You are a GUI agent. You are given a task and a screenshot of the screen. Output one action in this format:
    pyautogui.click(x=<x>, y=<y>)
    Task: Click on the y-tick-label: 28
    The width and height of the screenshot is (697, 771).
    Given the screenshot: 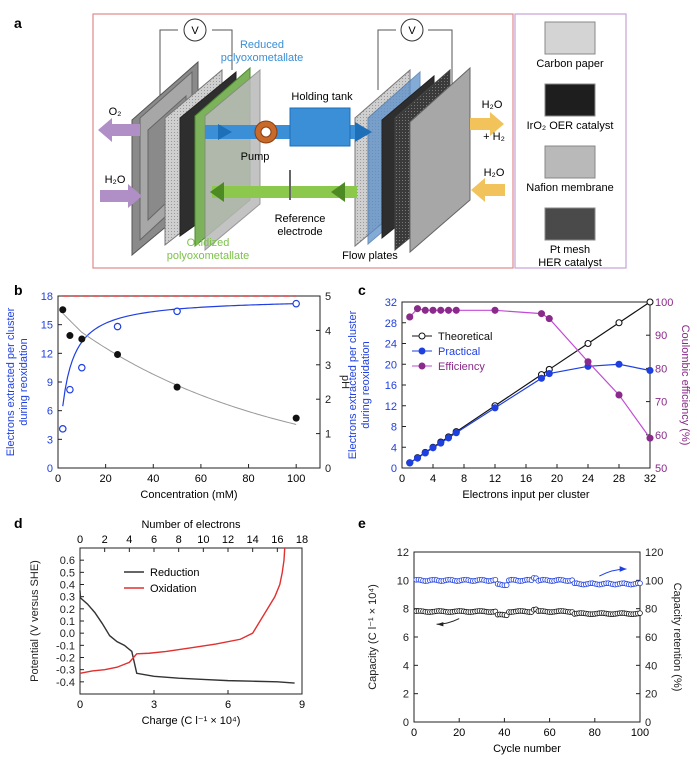 What is the action you would take?
    pyautogui.click(x=391, y=324)
    